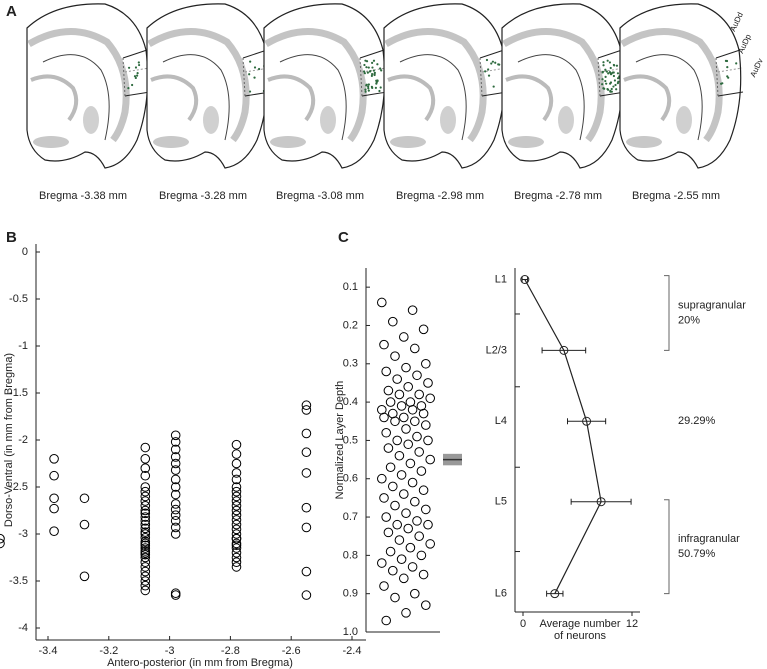 Image resolution: width=767 pixels, height=669 pixels. I want to click on y-tick-label: -0.5, so click(18, 299).